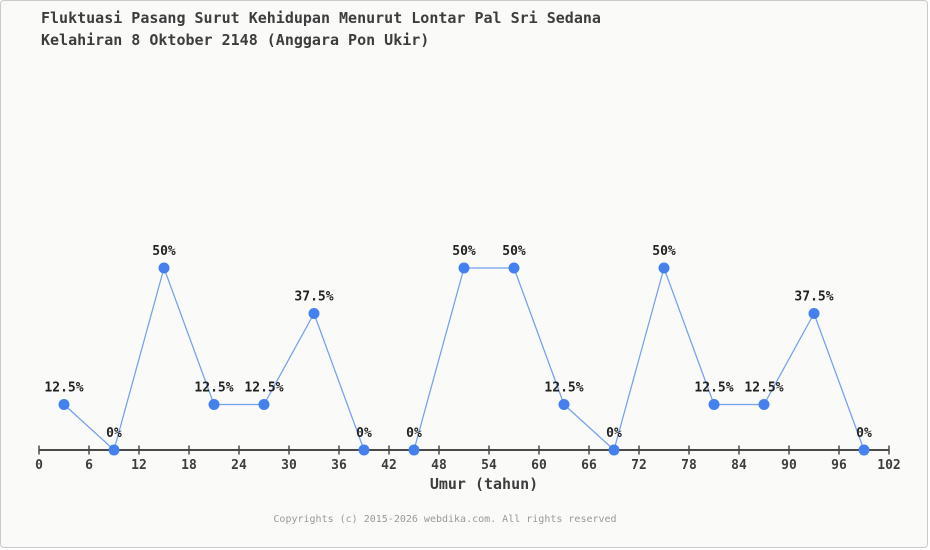  What do you see at coordinates (339, 465) in the screenshot?
I see `x-axis-tick-label: 36` at bounding box center [339, 465].